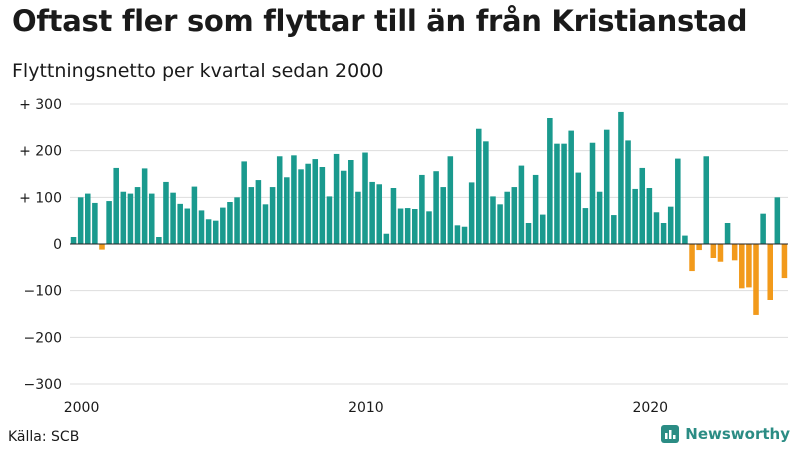 Image resolution: width=800 pixels, height=450 pixels. Describe the element at coordinates (44, 437) in the screenshot. I see `source-note: Källa: SCB` at that location.